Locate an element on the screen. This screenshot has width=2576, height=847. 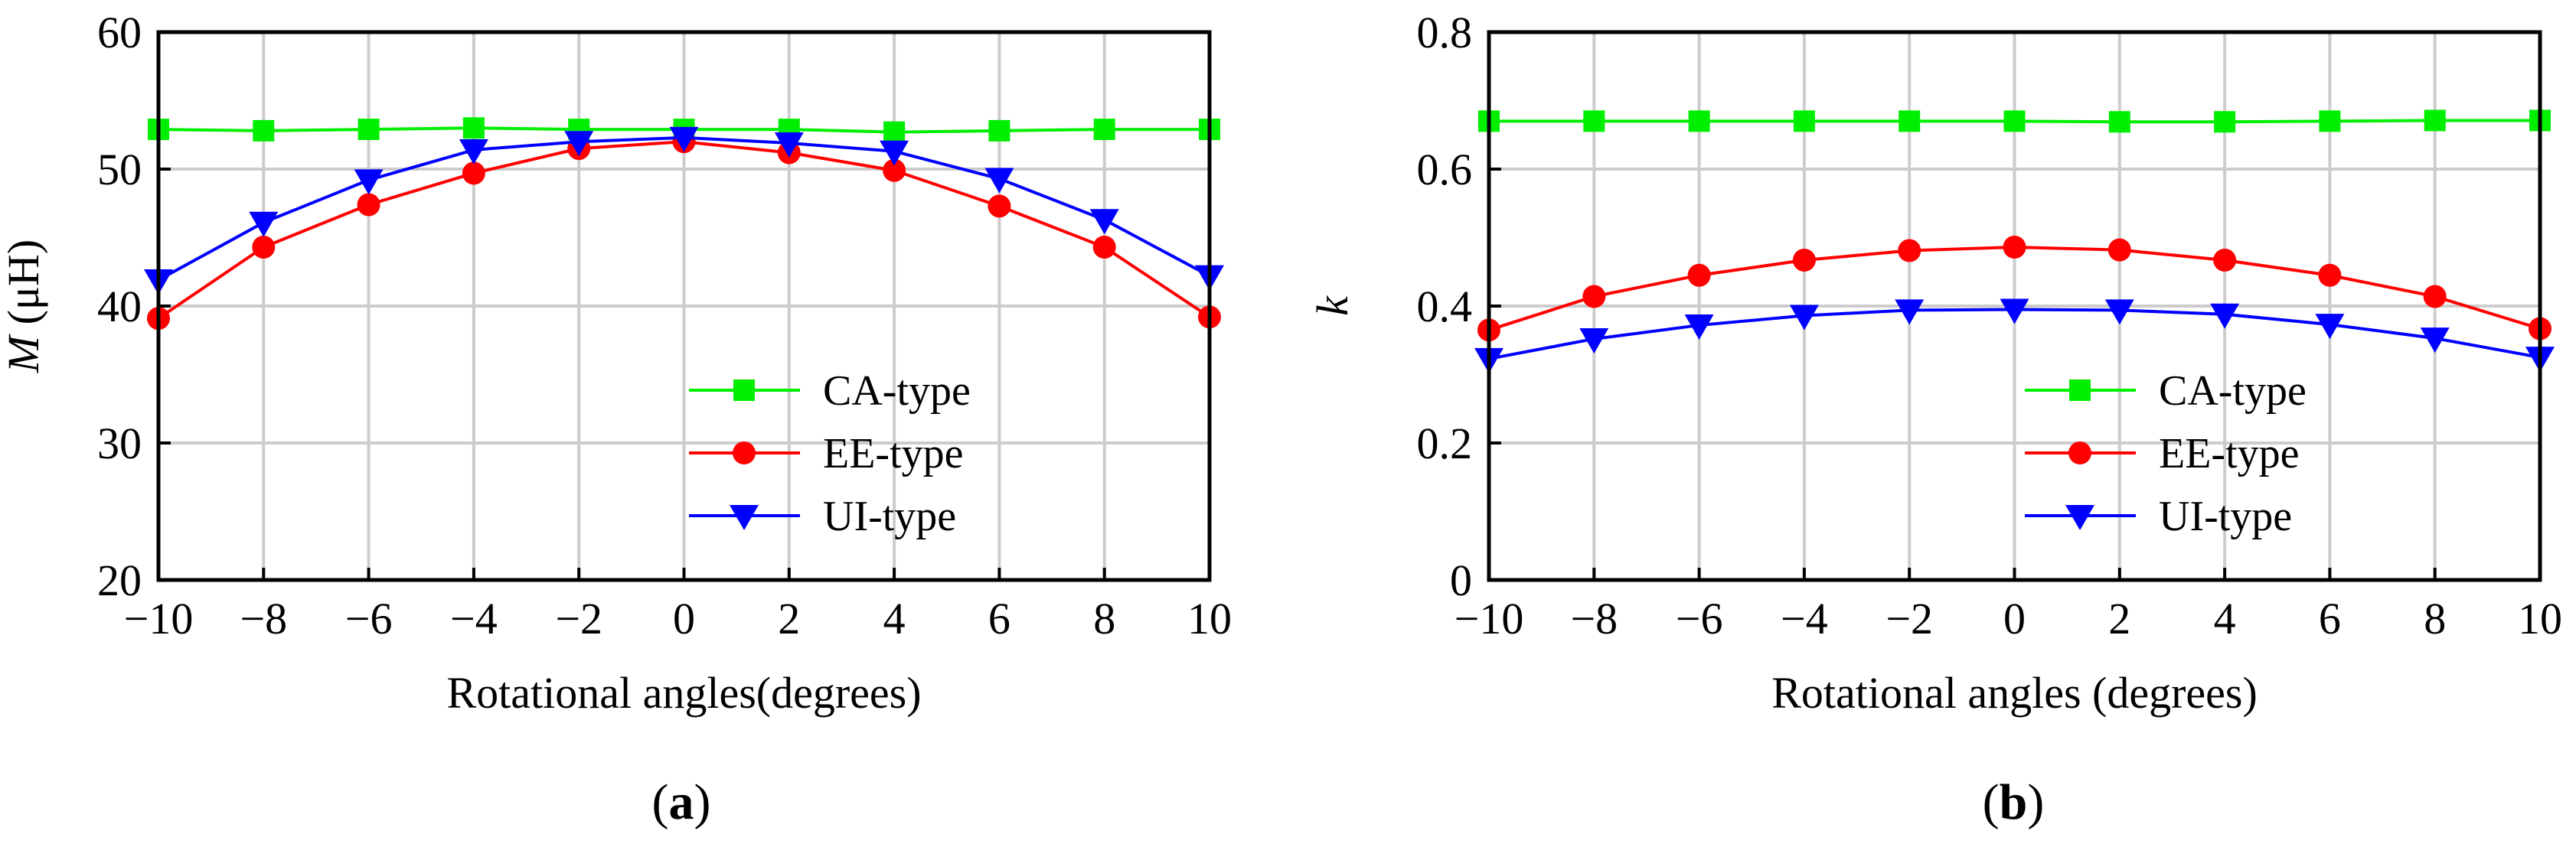
x-axis-title: Rotational angles(degrees) is located at coordinates (683, 693).